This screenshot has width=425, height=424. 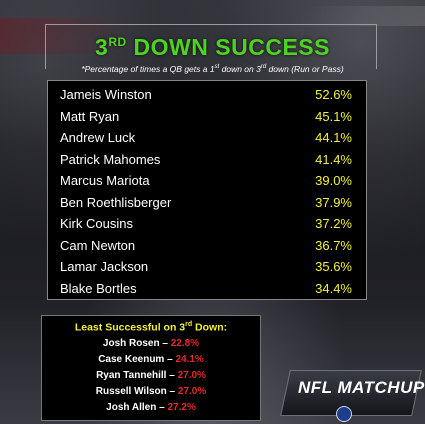 I want to click on player-name: Josh Rosen, so click(x=131, y=343).